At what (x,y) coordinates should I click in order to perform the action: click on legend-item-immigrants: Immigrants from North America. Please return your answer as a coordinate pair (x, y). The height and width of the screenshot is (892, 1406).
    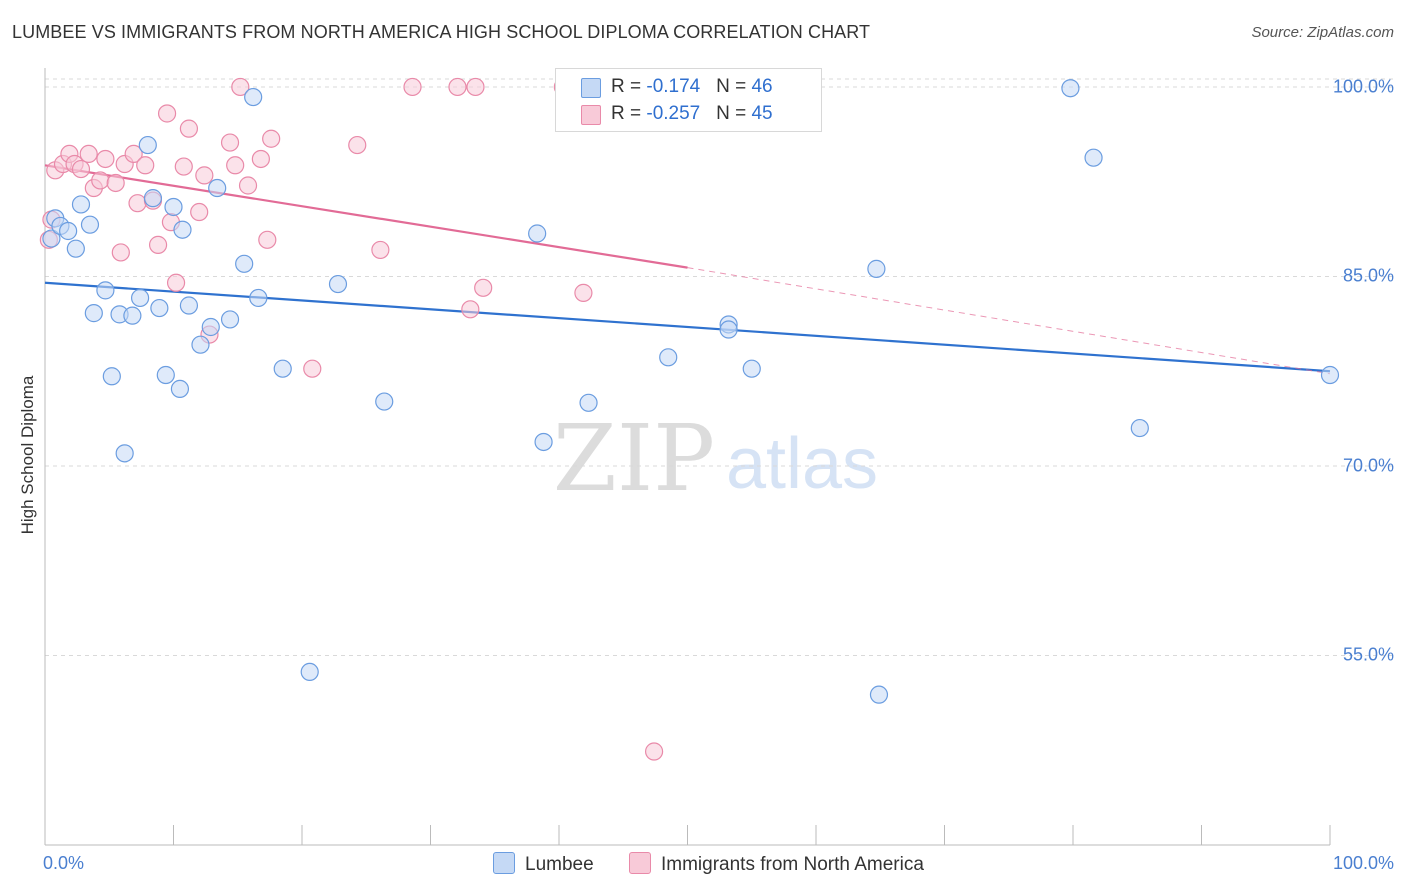
    Looking at the image, I should click on (776, 864).